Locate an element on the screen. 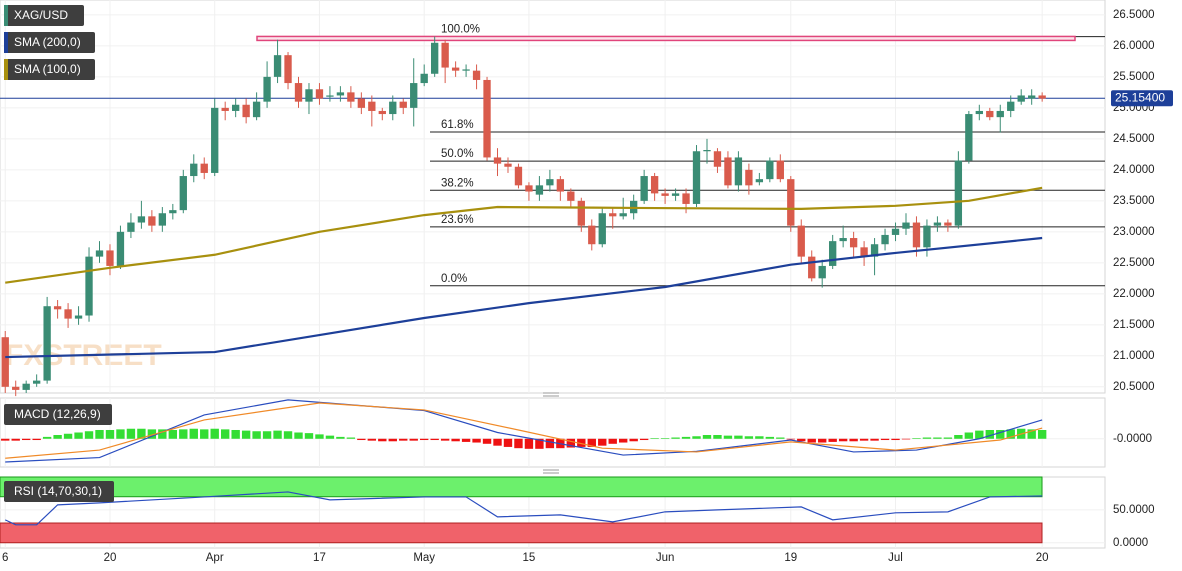 The width and height of the screenshot is (1182, 571). fib-label: 100.0% is located at coordinates (460, 30).